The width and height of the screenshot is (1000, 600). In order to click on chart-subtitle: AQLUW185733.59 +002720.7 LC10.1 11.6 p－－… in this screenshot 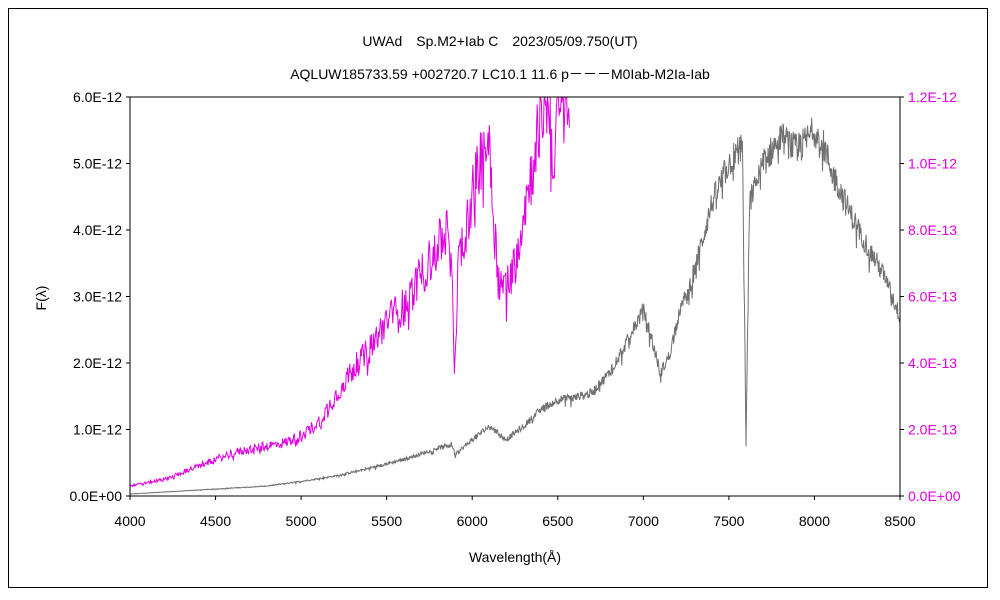, I will do `click(500, 74)`.